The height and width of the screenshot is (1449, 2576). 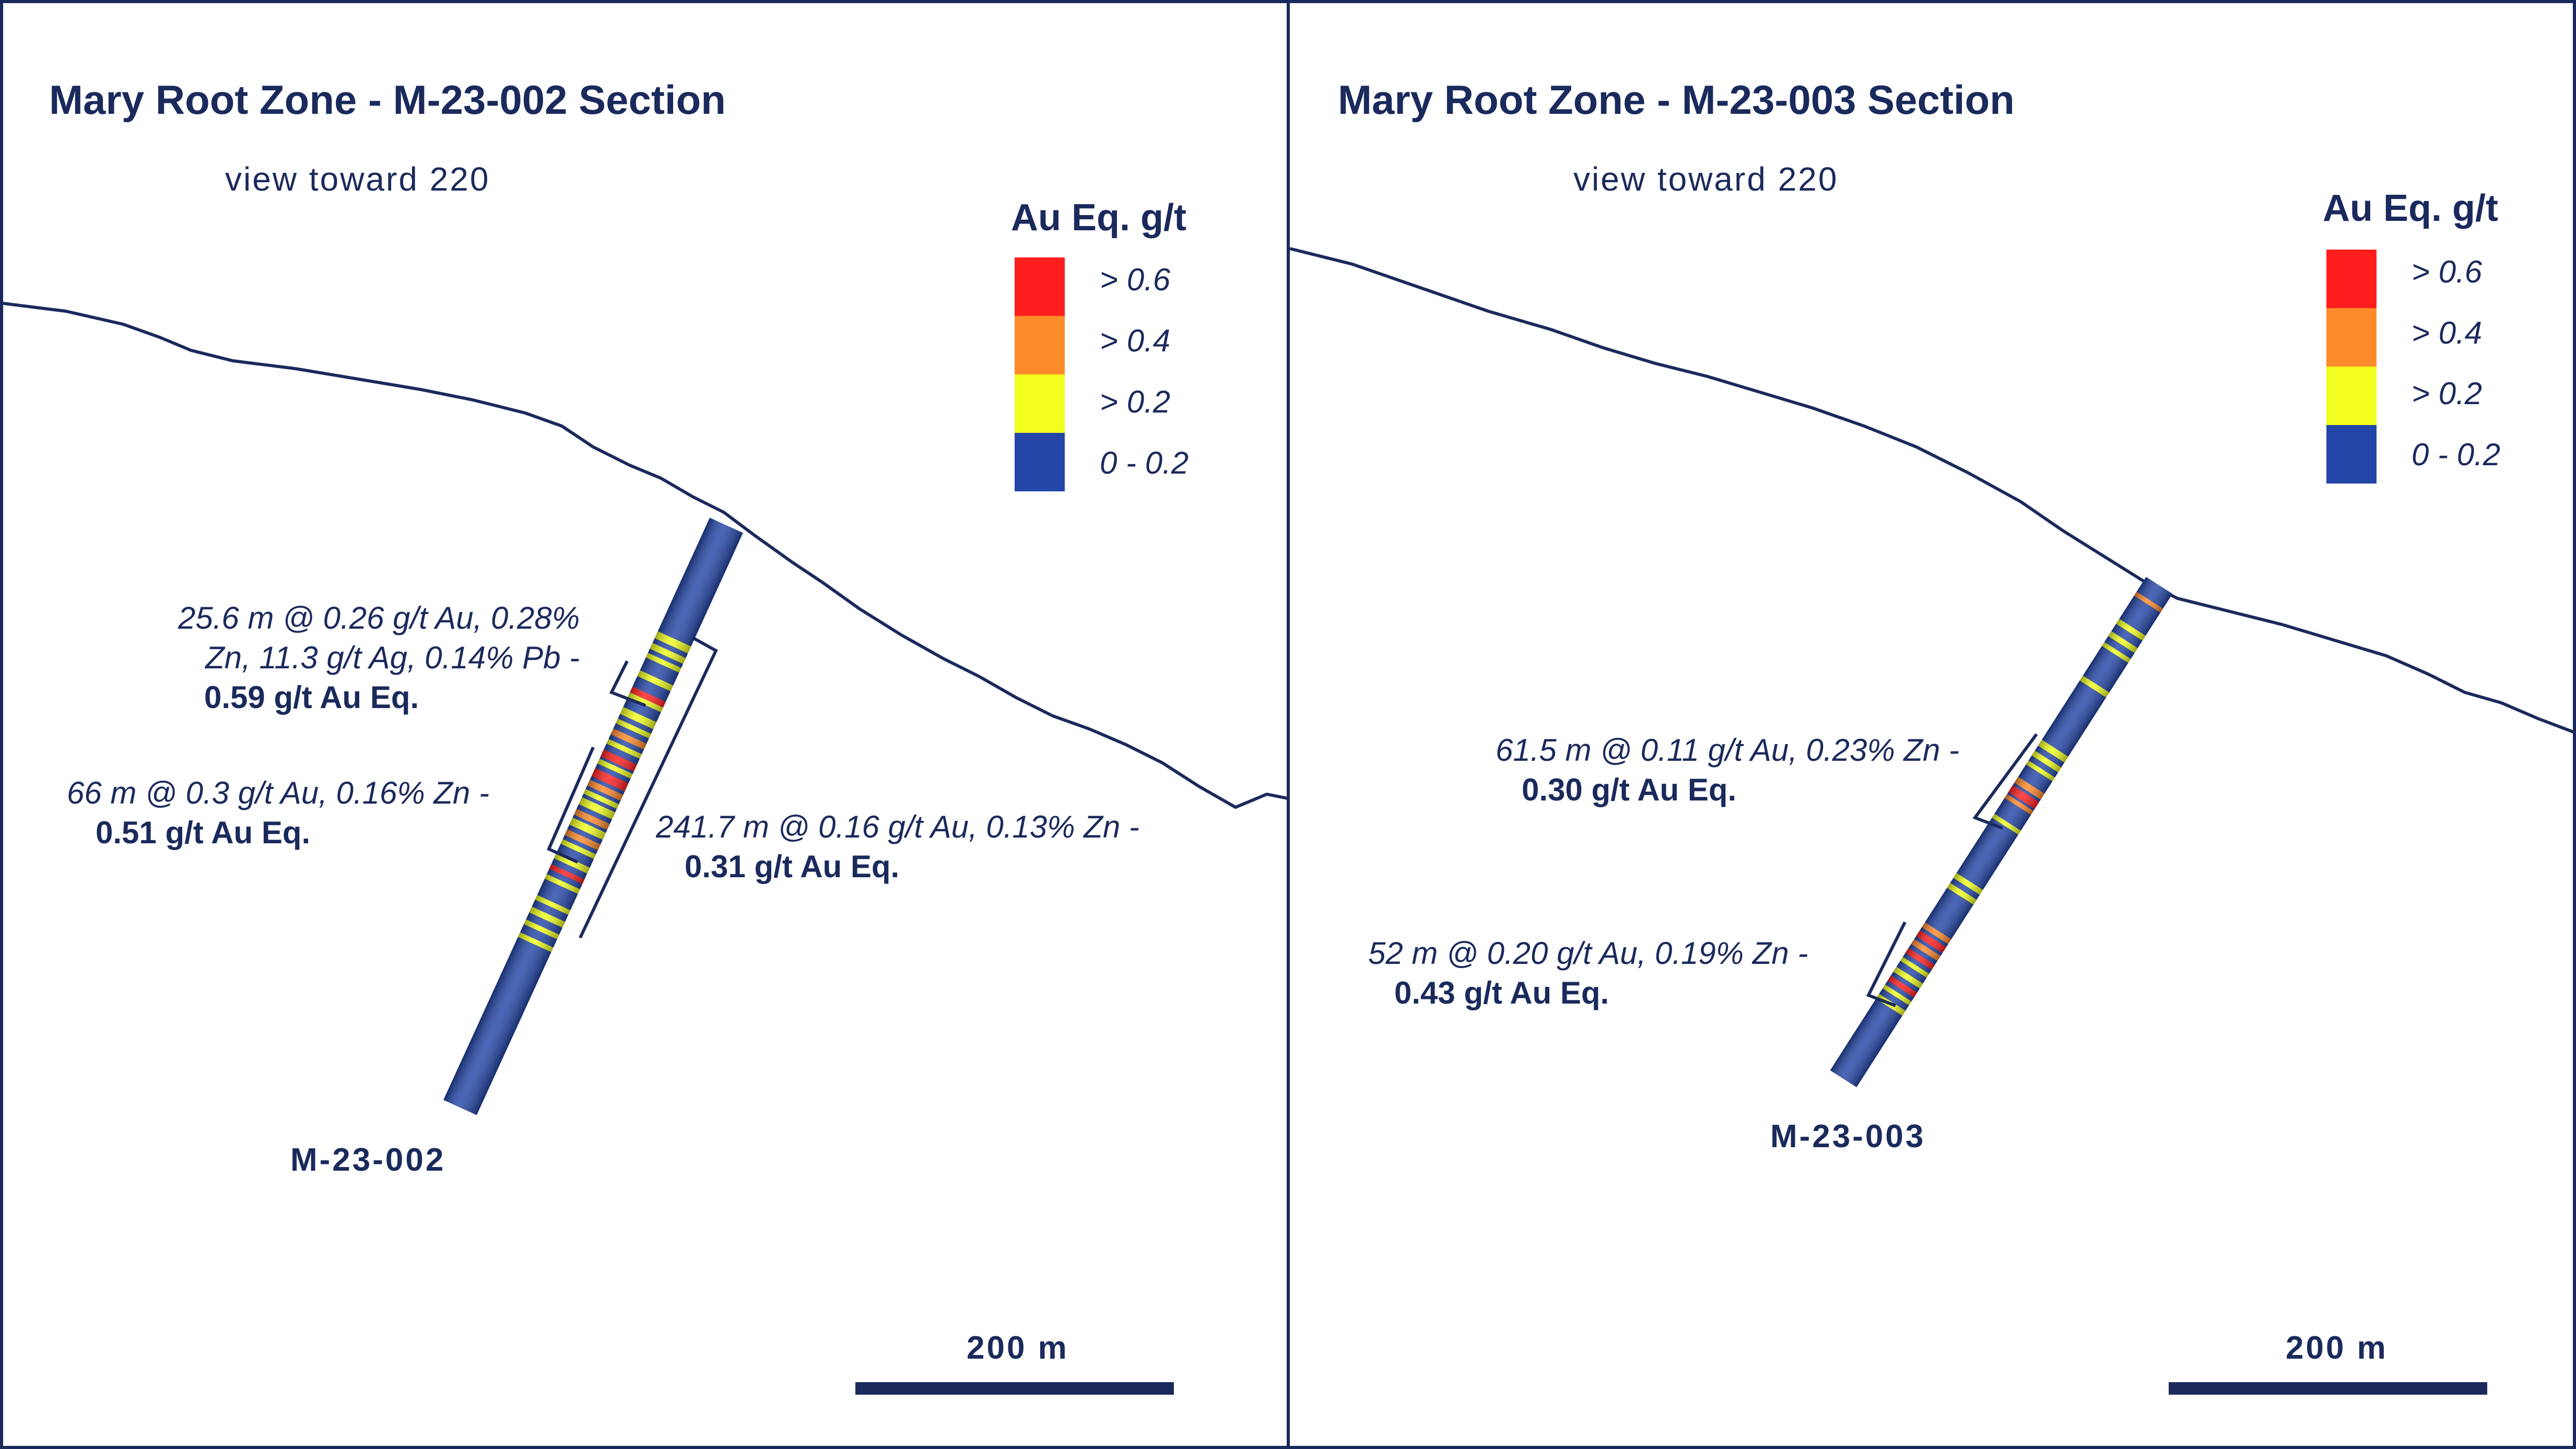 I want to click on section-title: Mary Root Zone - M-23-003 Section, so click(x=1676, y=100).